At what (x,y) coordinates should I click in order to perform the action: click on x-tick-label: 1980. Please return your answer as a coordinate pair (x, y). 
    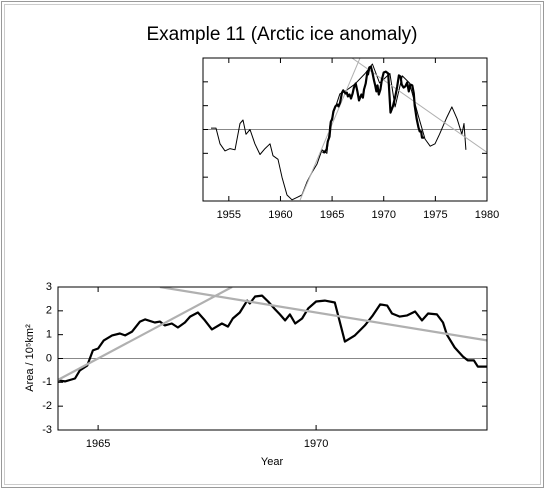
    Looking at the image, I should click on (487, 215).